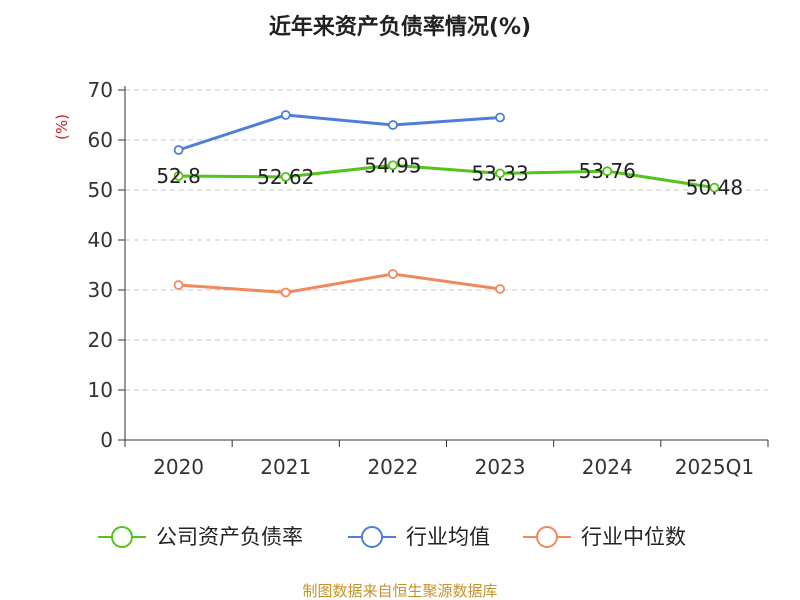  Describe the element at coordinates (100, 190) in the screenshot. I see `y-tick-label: 50` at that location.